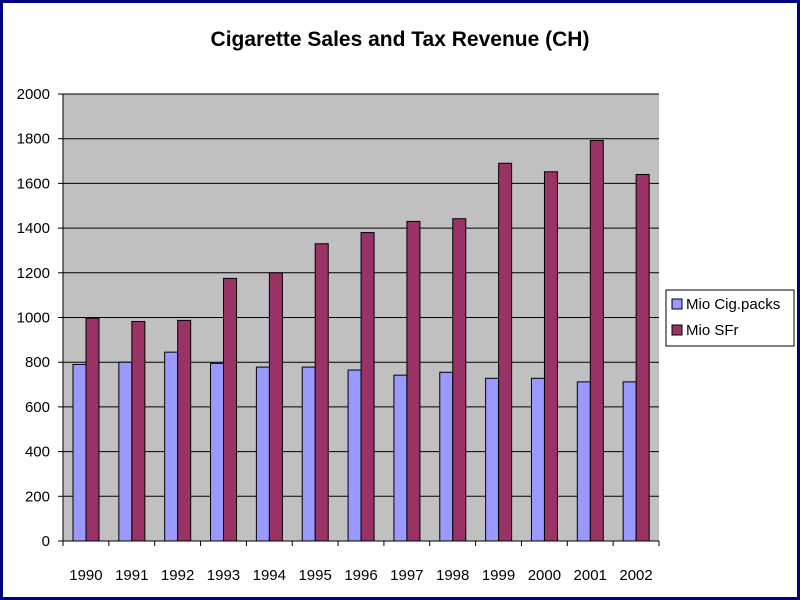 The height and width of the screenshot is (600, 800). What do you see at coordinates (550, 356) in the screenshot?
I see `bar-sfr-2000` at bounding box center [550, 356].